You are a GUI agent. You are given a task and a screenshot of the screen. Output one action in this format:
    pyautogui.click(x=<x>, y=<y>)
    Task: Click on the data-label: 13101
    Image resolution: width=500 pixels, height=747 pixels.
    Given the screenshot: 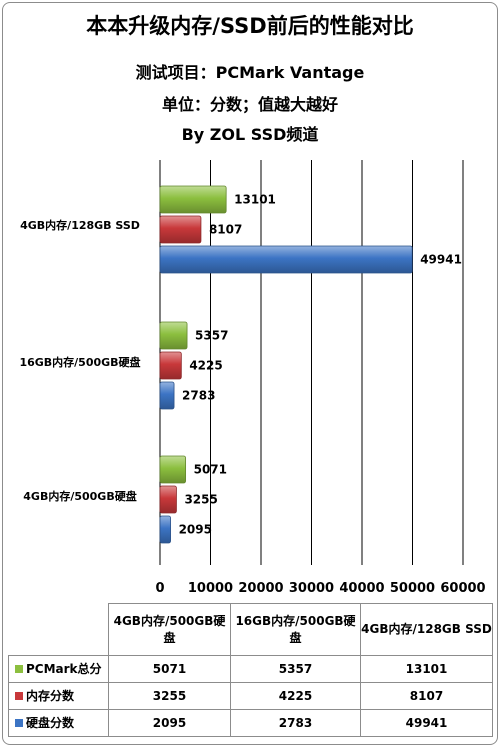 What is the action you would take?
    pyautogui.click(x=255, y=200)
    